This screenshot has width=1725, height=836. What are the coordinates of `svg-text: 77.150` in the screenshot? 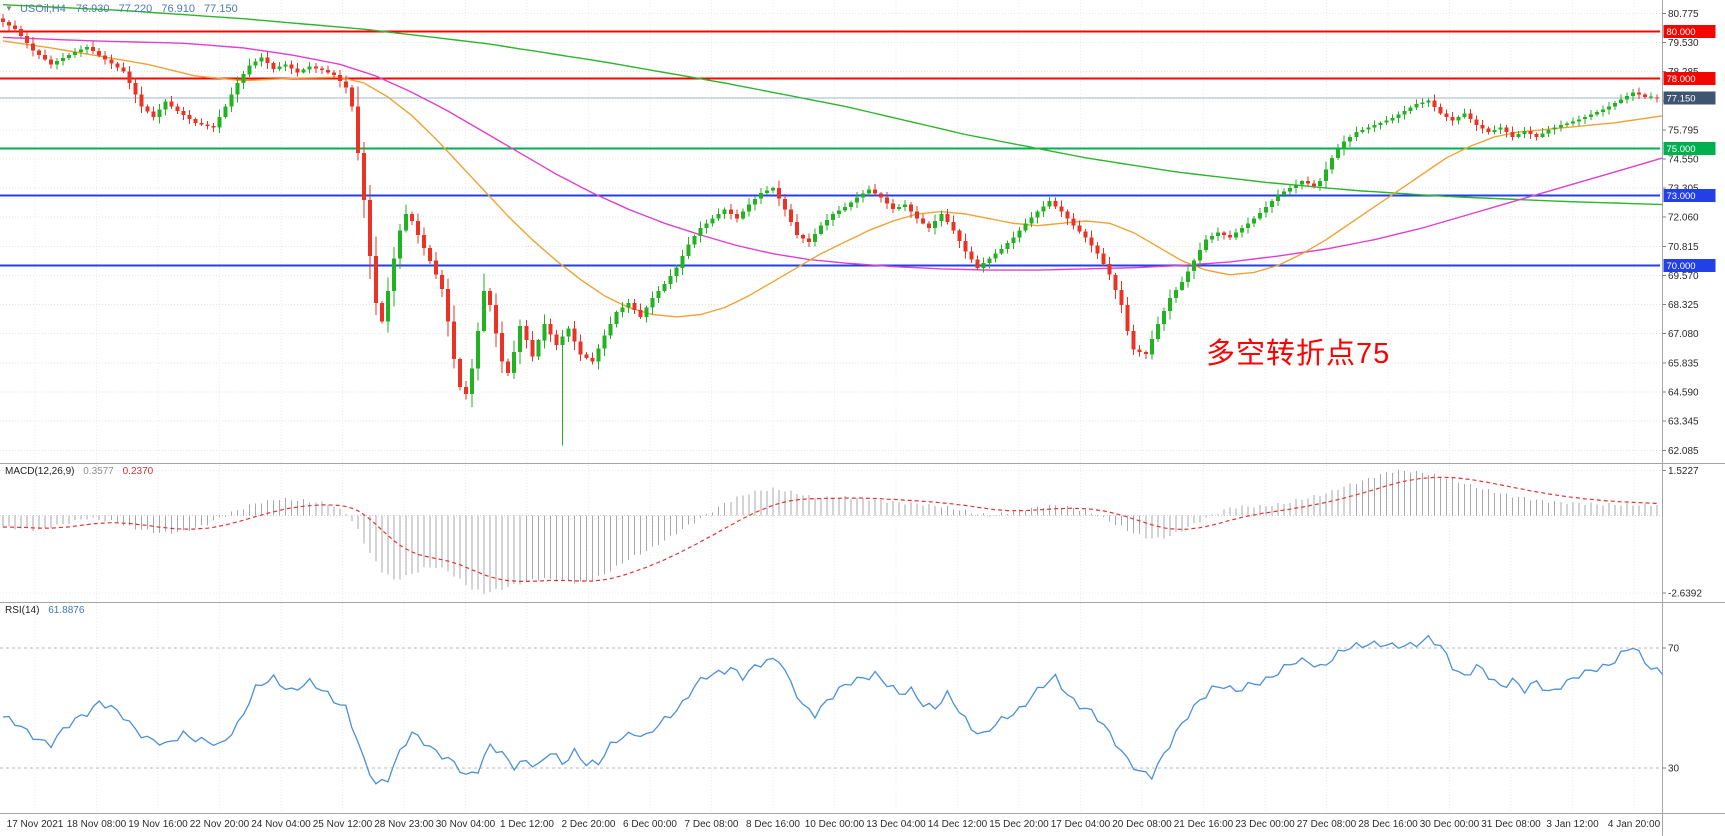 It's located at (1681, 99).